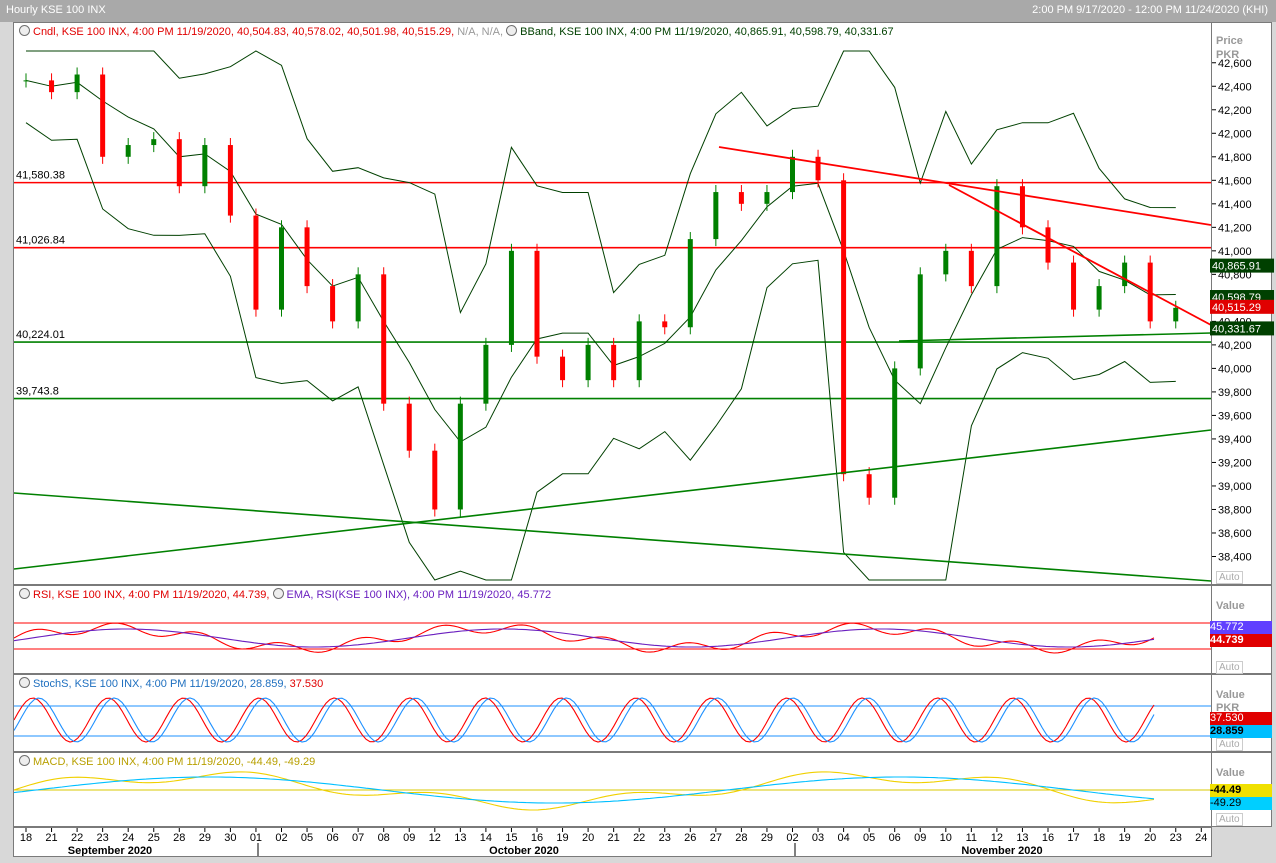 The width and height of the screenshot is (1276, 863). I want to click on stoch-axis: Value PKR 37.530 28.859 Auto, so click(1241, 713).